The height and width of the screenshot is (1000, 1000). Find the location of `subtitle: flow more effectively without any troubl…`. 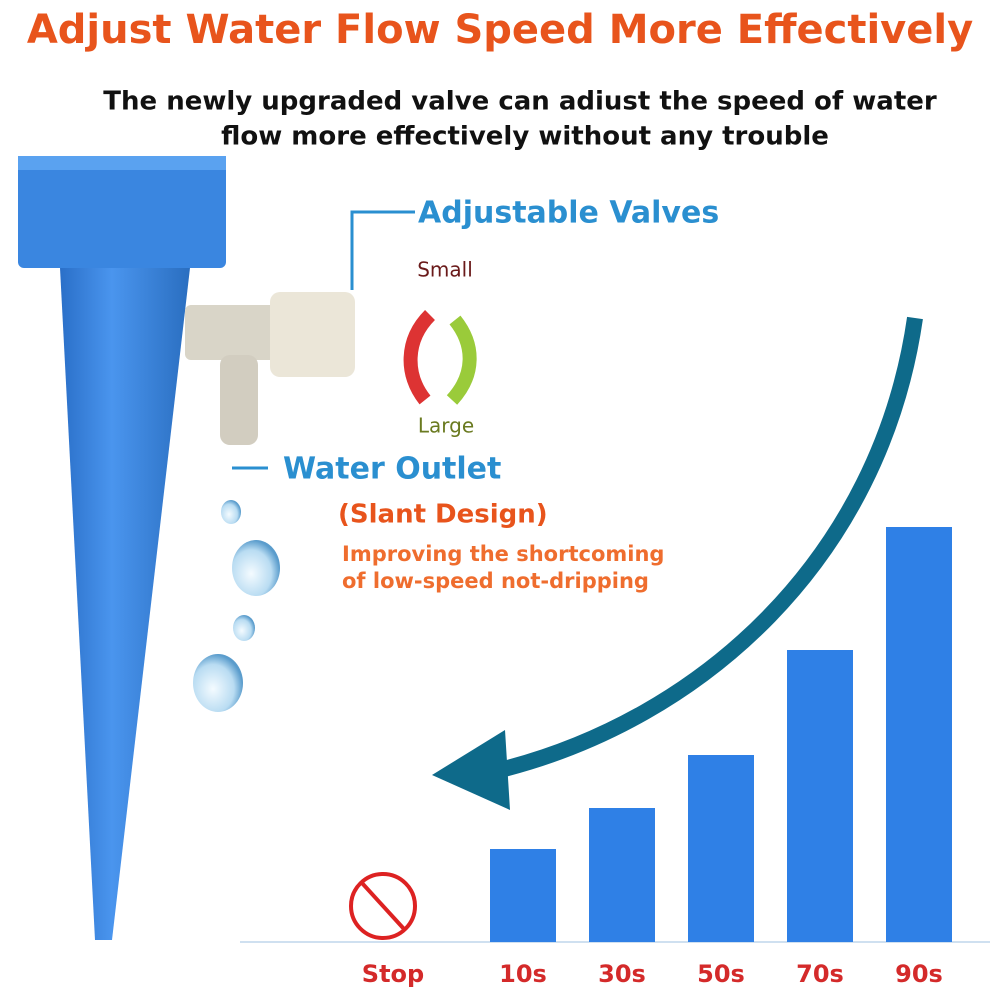

subtitle: flow more effectively without any troubl… is located at coordinates (525, 137).